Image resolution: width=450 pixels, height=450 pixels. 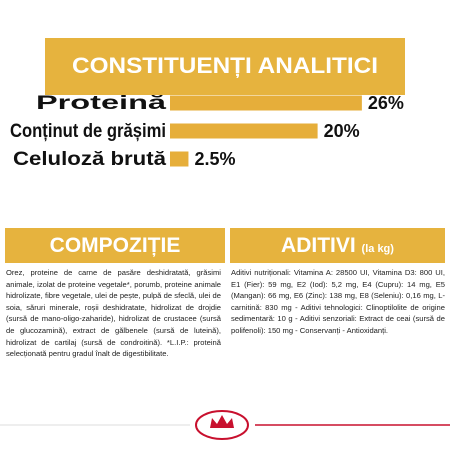 I want to click on title-banner, so click(x=225, y=66).